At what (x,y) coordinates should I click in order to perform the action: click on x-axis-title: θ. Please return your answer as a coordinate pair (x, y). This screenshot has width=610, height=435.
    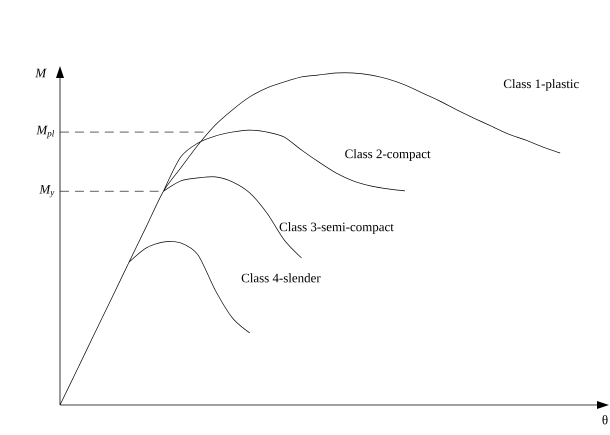
    Looking at the image, I should click on (605, 419).